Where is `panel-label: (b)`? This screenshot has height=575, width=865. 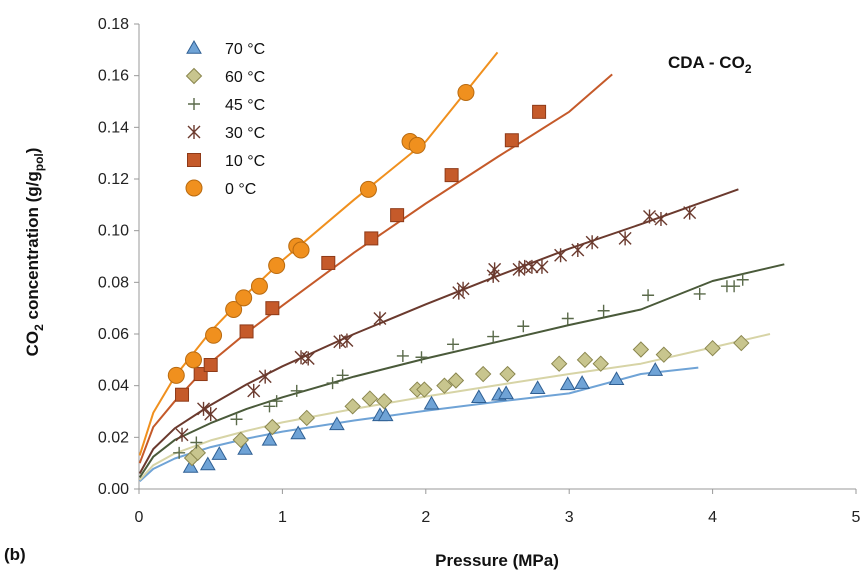 panel-label: (b) is located at coordinates (15, 554).